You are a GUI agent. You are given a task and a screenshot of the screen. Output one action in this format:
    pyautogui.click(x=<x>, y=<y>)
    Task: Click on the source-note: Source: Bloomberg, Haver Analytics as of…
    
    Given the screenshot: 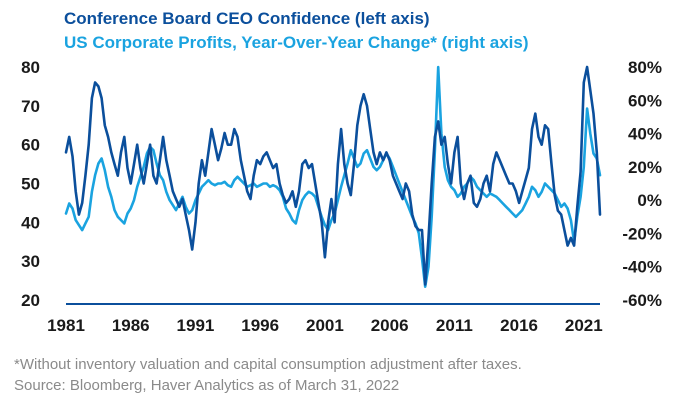 What is the action you would take?
    pyautogui.click(x=207, y=385)
    